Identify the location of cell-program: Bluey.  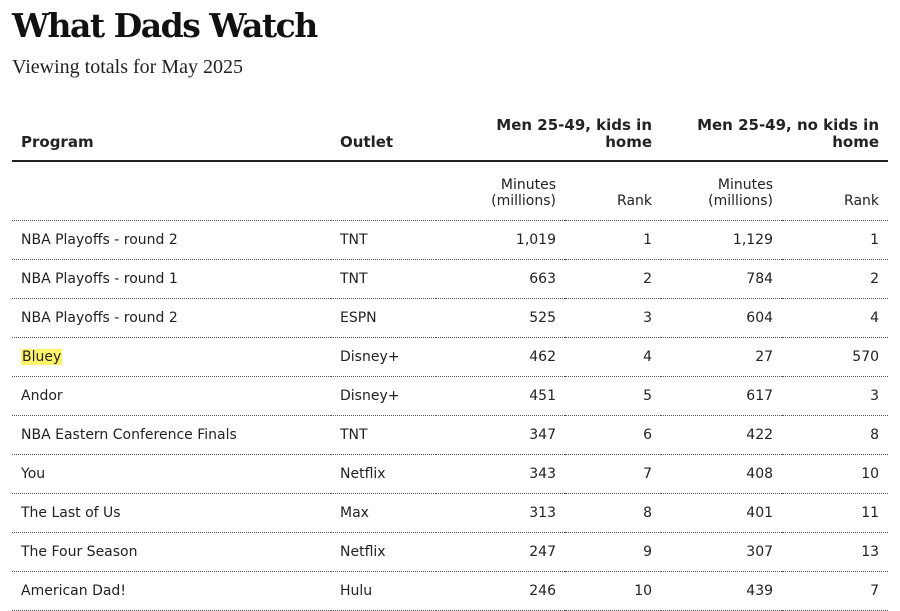
(171, 357).